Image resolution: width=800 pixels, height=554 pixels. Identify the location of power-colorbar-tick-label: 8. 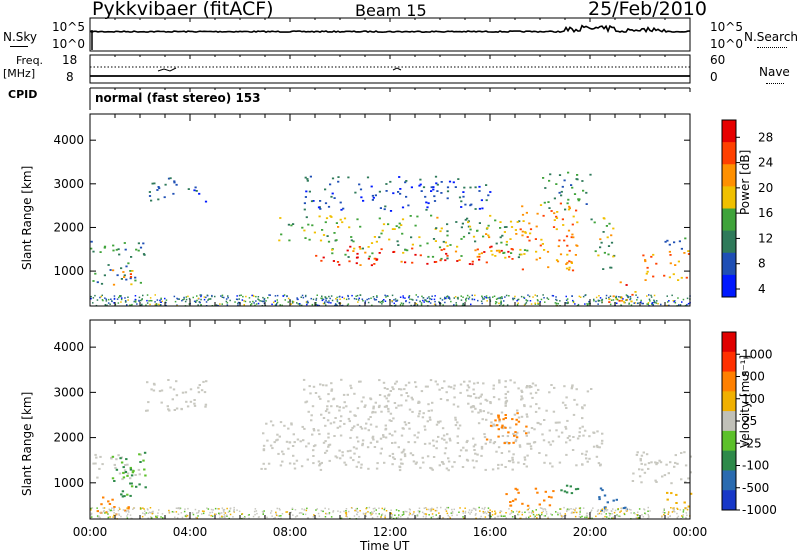
(762, 264).